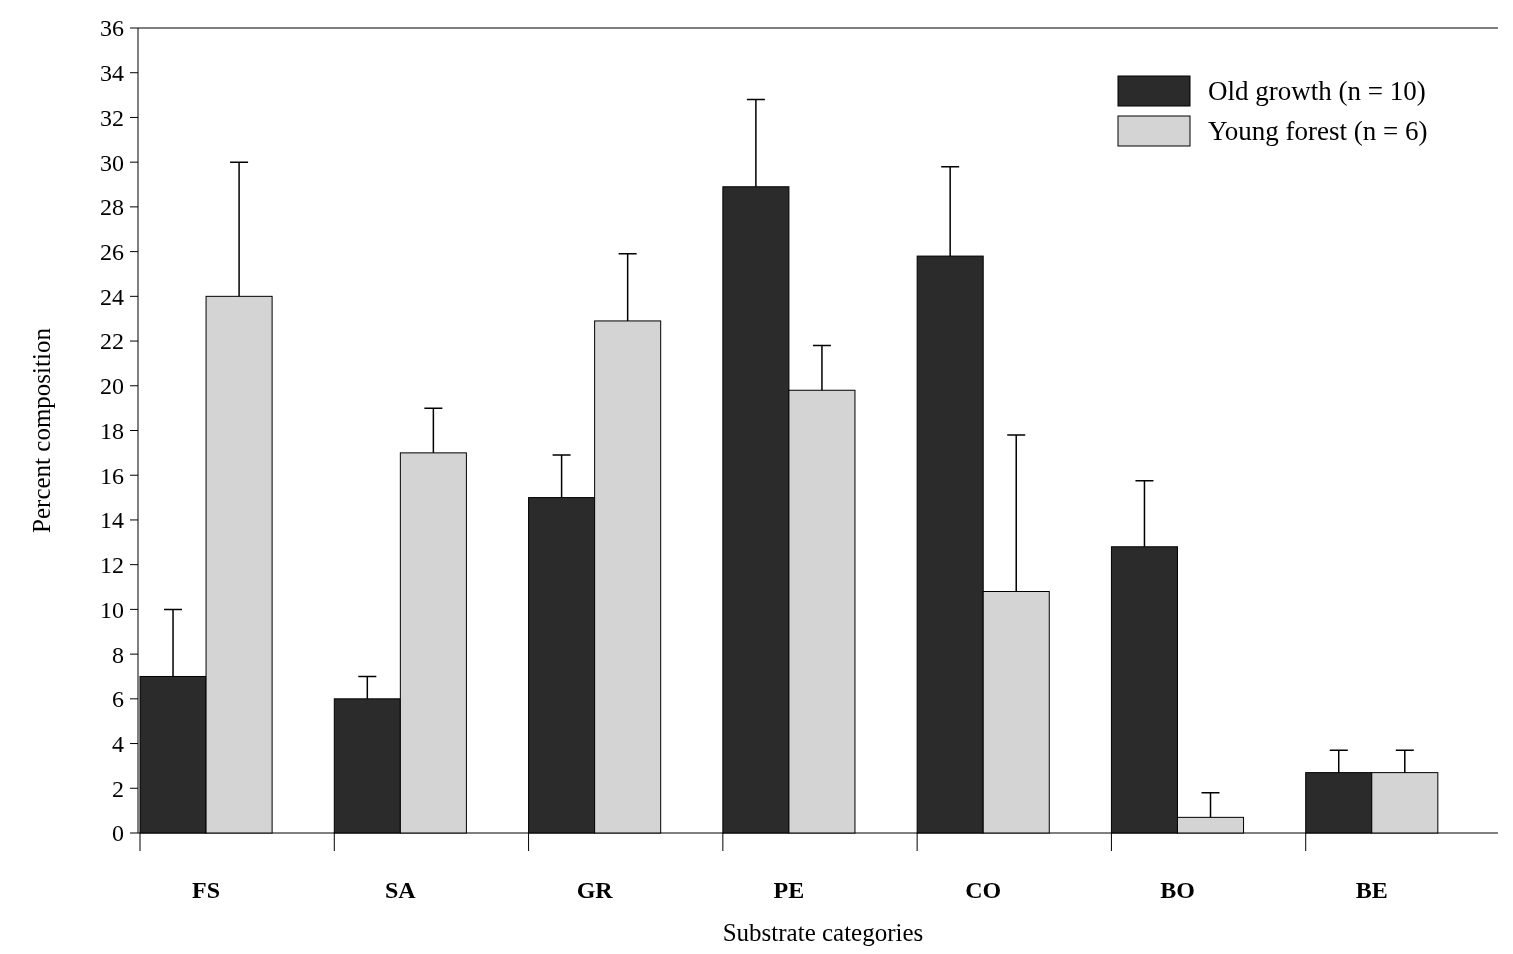 The image size is (1513, 954). Describe the element at coordinates (112, 162) in the screenshot. I see `y-tick-label: 30` at that location.